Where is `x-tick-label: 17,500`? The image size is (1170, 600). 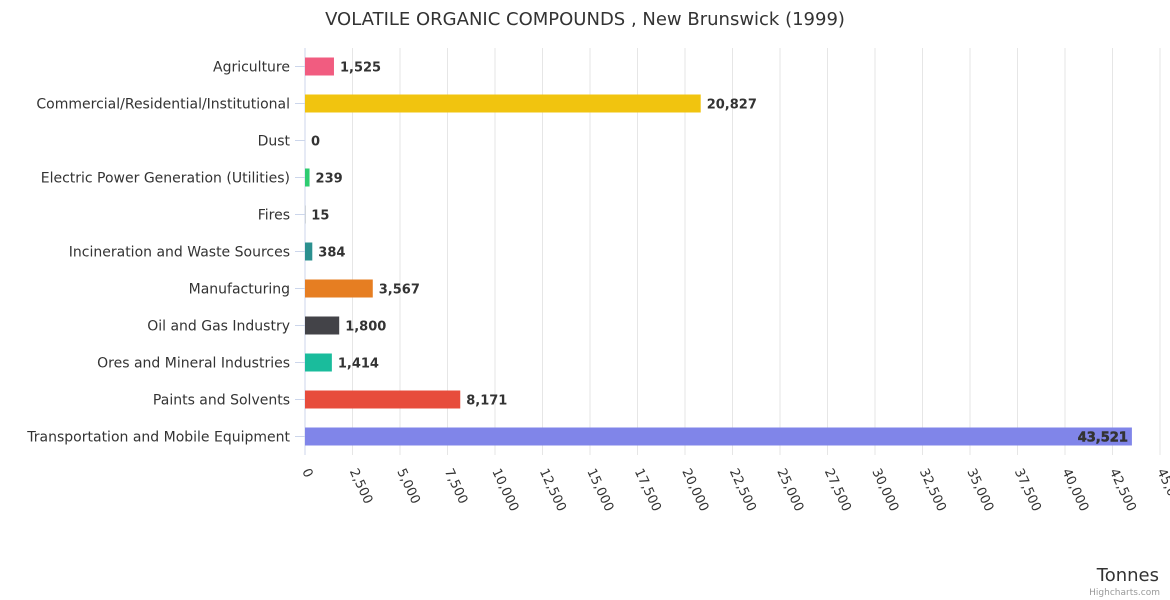
x-tick-label: 17,500 is located at coordinates (647, 490).